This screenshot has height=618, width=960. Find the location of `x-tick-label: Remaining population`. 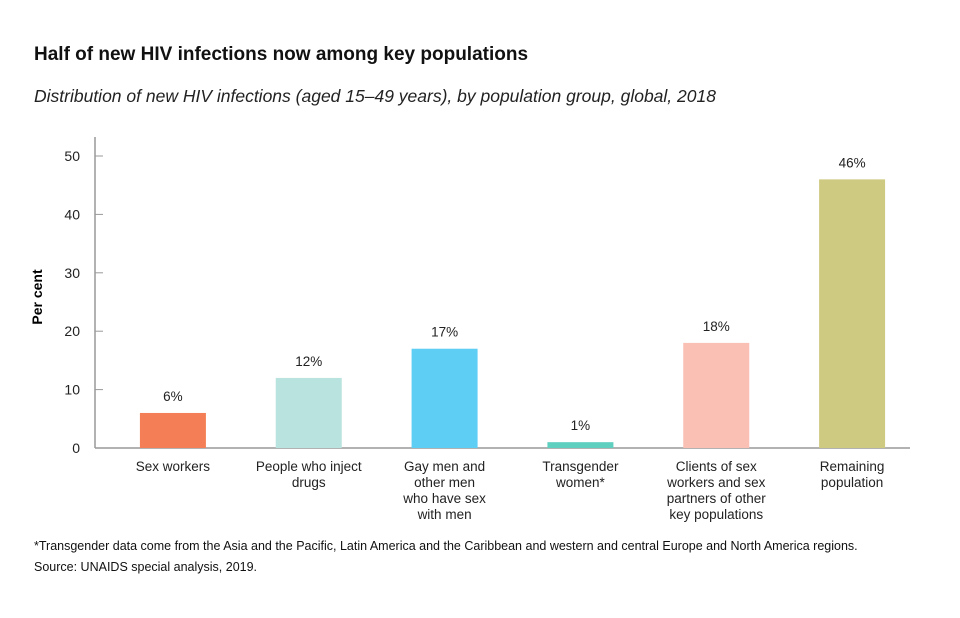

x-tick-label: Remaining population is located at coordinates (852, 474).